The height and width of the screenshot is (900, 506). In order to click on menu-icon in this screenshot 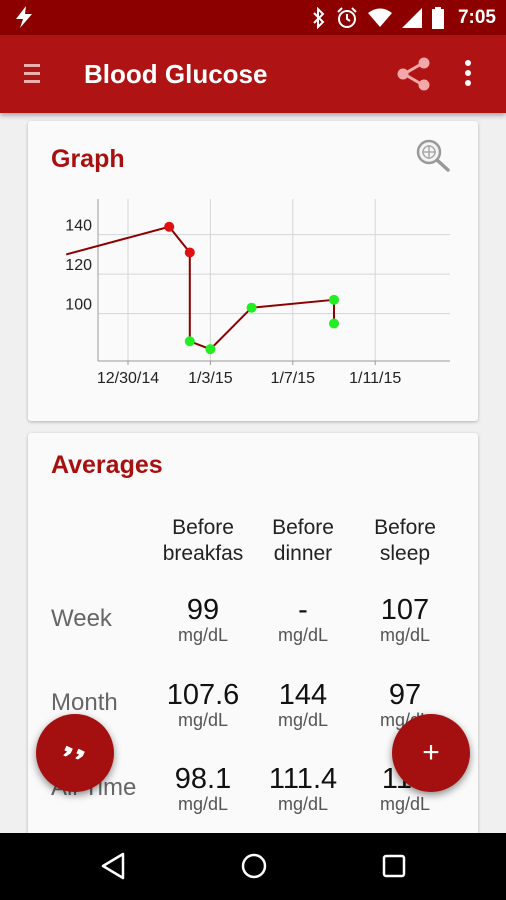, I will do `click(33, 73)`.